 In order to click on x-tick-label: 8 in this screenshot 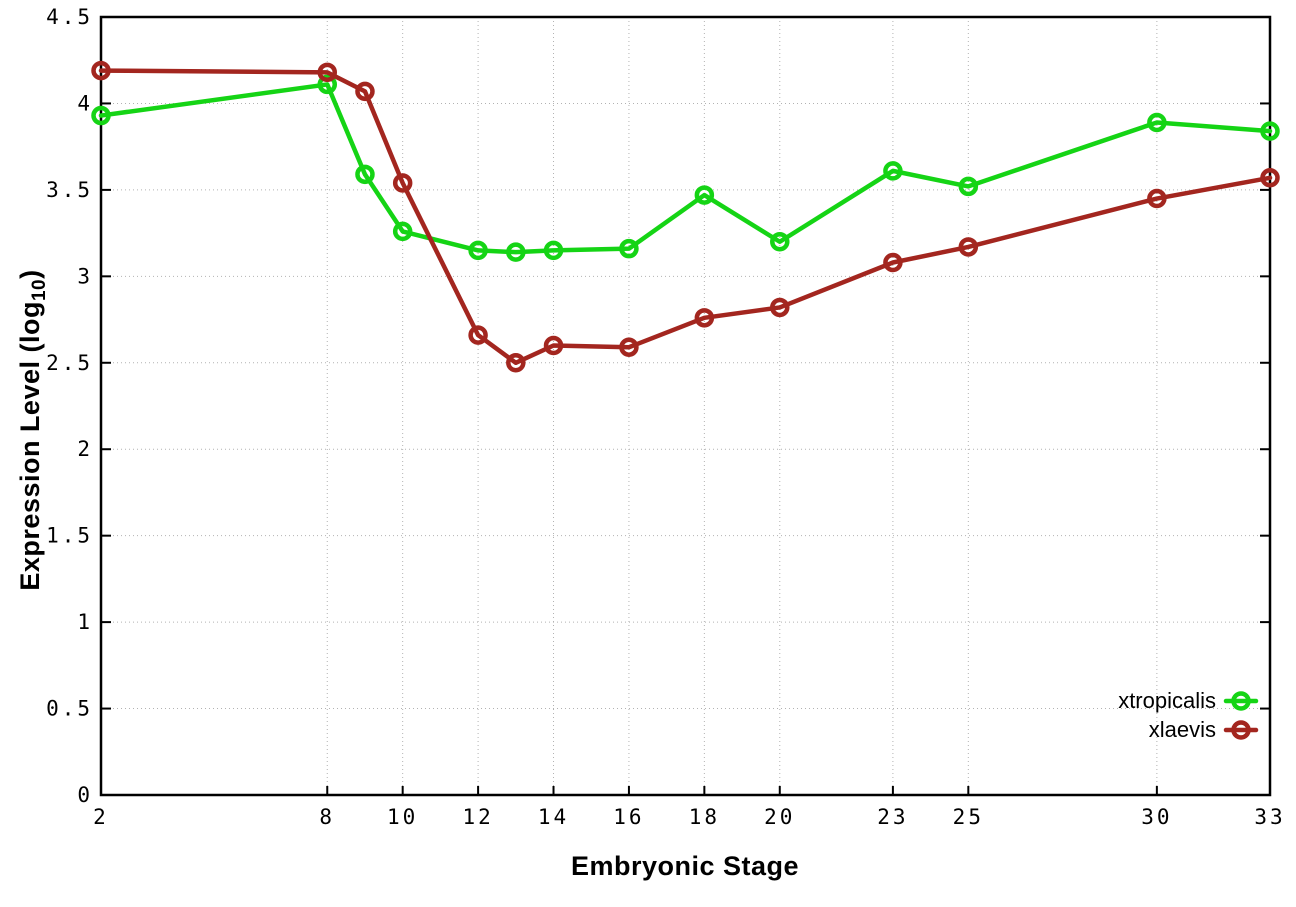, I will do `click(327, 817)`.